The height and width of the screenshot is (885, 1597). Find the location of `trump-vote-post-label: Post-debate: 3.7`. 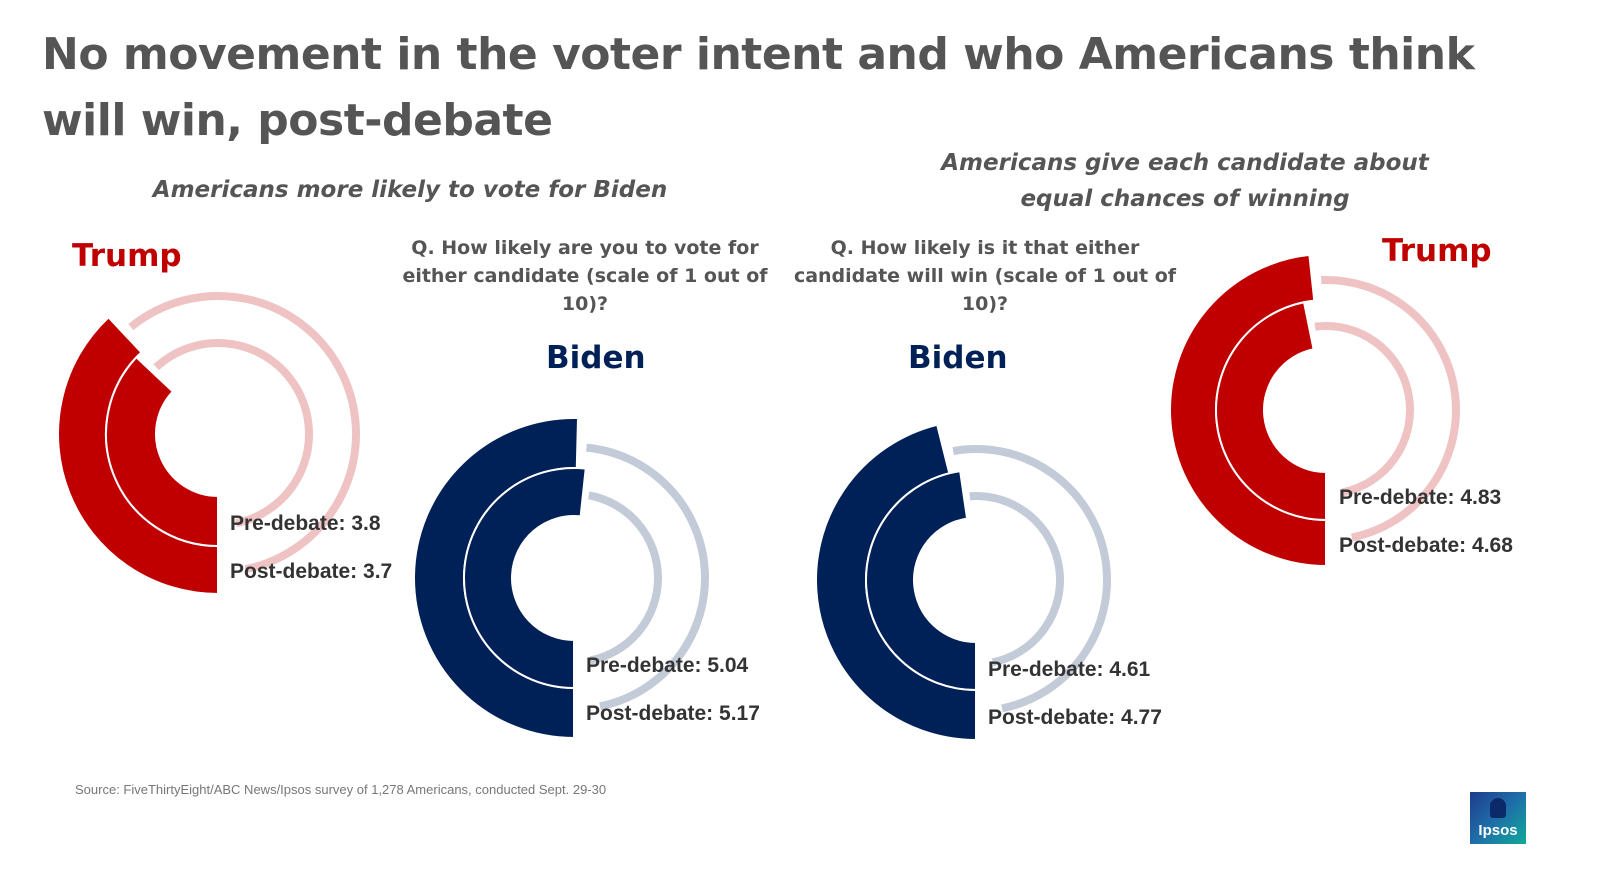

trump-vote-post-label: Post-debate: 3.7 is located at coordinates (311, 571).